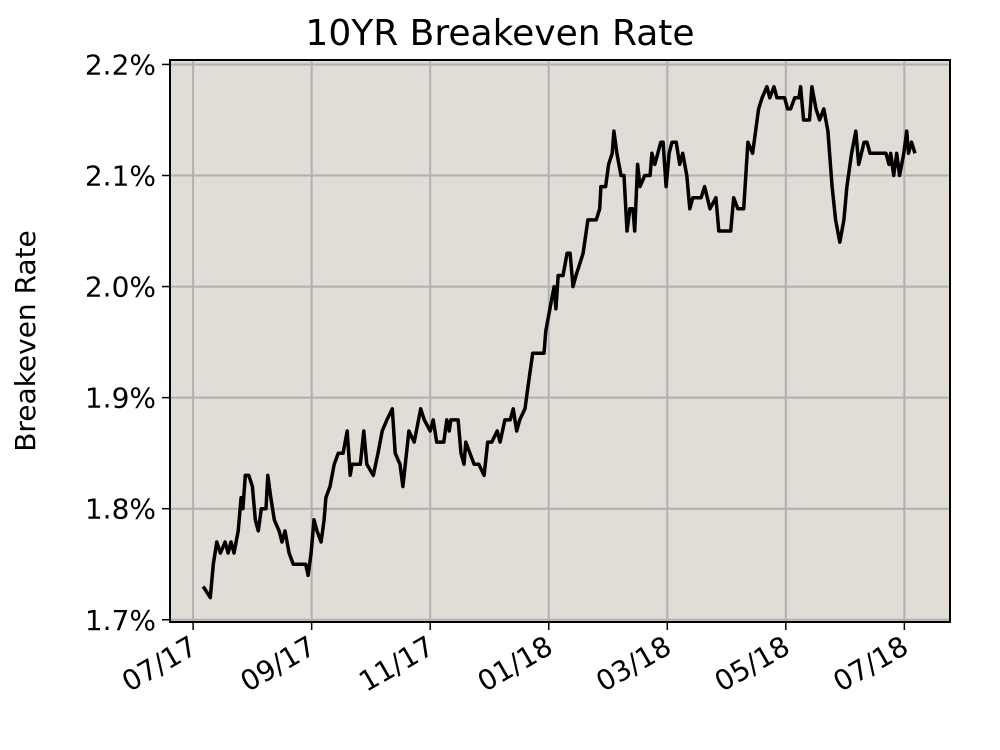  What do you see at coordinates (120, 509) in the screenshot?
I see `y-tick-label: 1.8%` at bounding box center [120, 509].